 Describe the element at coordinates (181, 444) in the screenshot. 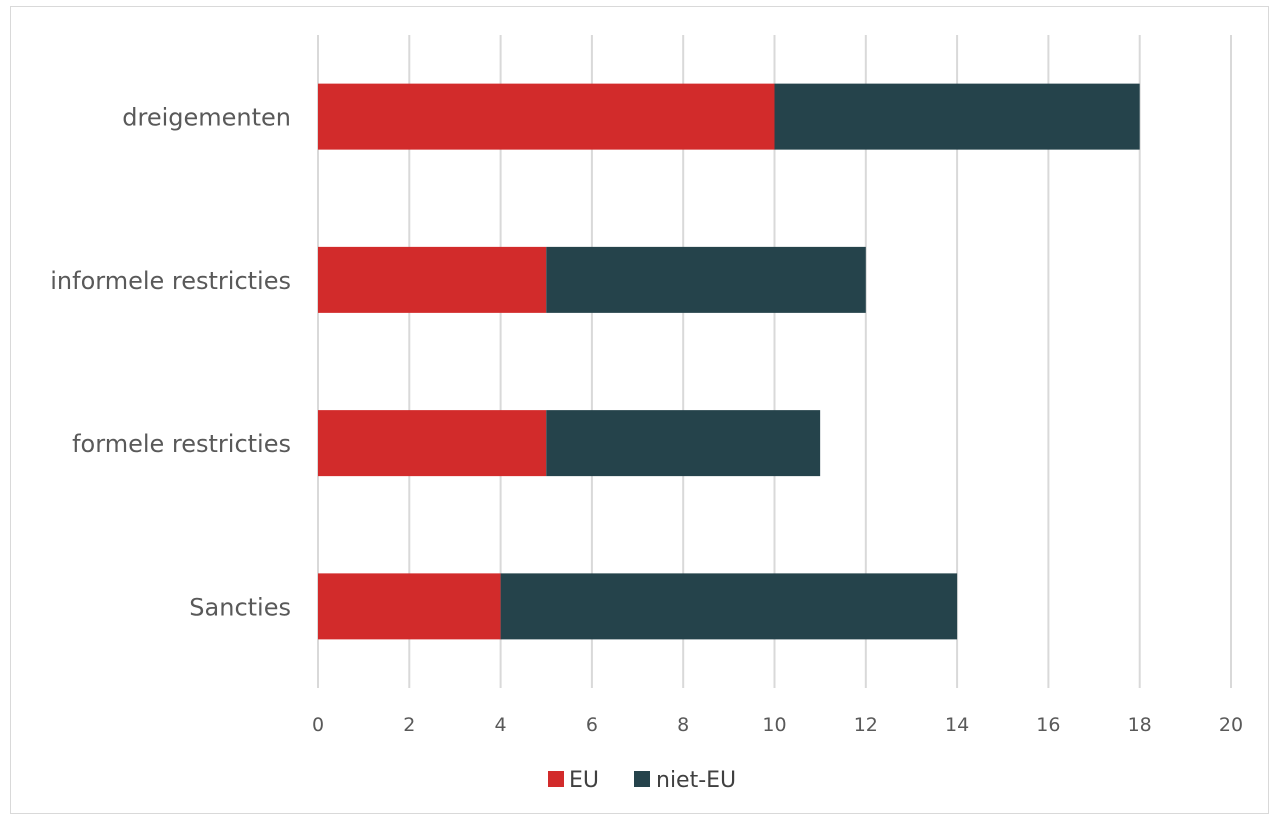

I see `category-label: formele restricties` at that location.